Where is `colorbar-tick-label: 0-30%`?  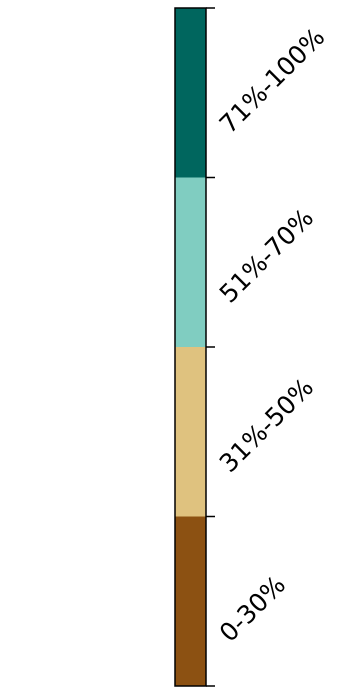
colorbar-tick-label: 0-30% is located at coordinates (252, 608).